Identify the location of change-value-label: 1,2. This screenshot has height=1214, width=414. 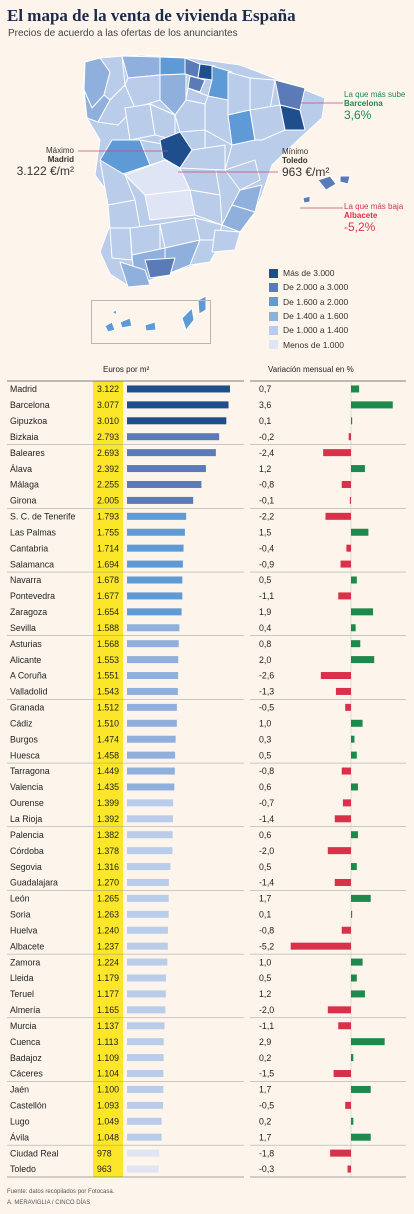
(265, 469).